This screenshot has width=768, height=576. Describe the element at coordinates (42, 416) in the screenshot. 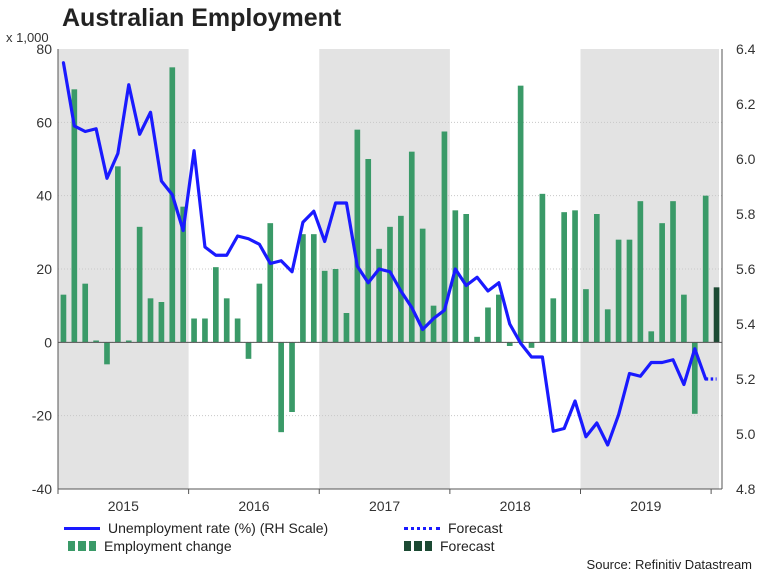

I see `left-tick-label: -20` at that location.